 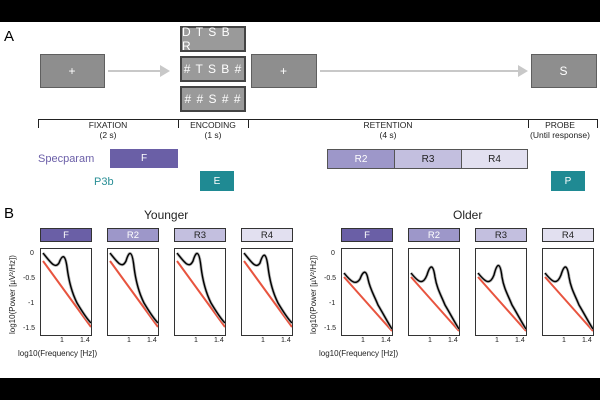 I want to click on bar-r3: R3, so click(x=428, y=159).